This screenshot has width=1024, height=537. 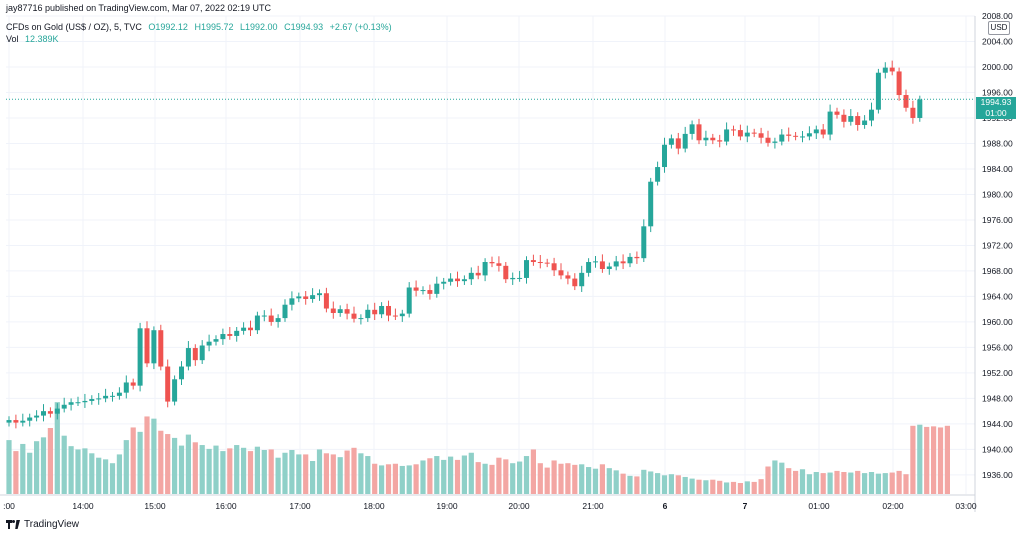 What do you see at coordinates (374, 506) in the screenshot?
I see `x-tick-label: 18:00` at bounding box center [374, 506].